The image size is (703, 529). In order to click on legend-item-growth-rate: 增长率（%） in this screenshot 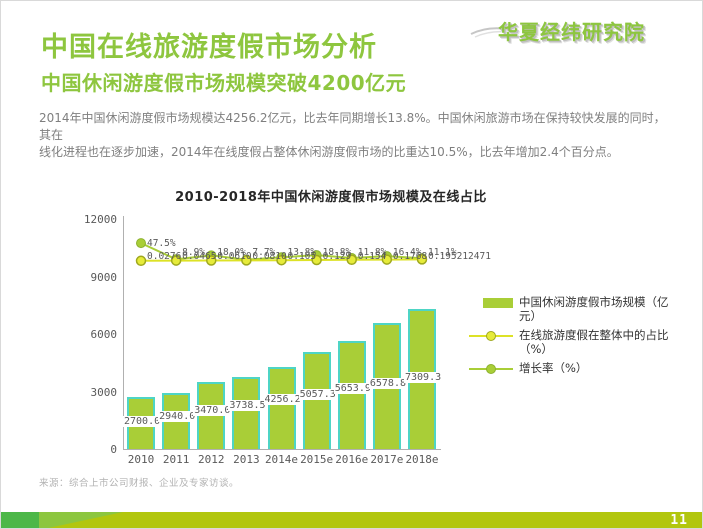, I will do `click(577, 368)`.